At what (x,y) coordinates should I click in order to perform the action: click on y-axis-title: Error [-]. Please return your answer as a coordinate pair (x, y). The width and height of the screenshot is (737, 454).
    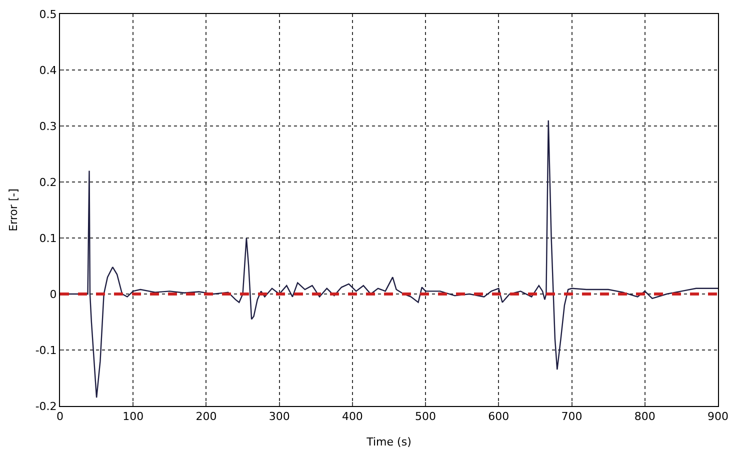
    Looking at the image, I should click on (13, 210).